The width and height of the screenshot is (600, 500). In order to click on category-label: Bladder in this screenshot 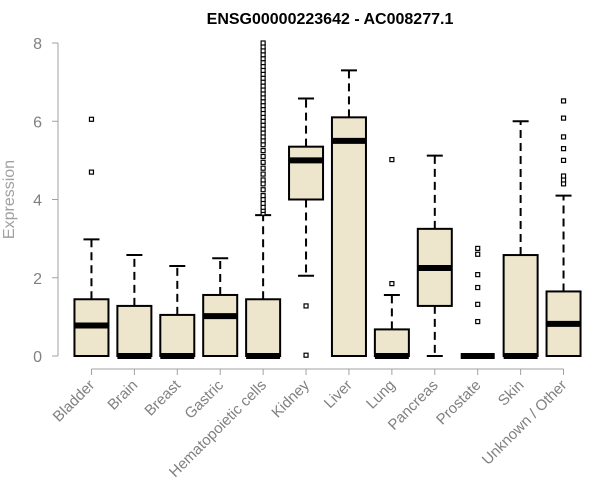, I will do `click(74, 401)`.